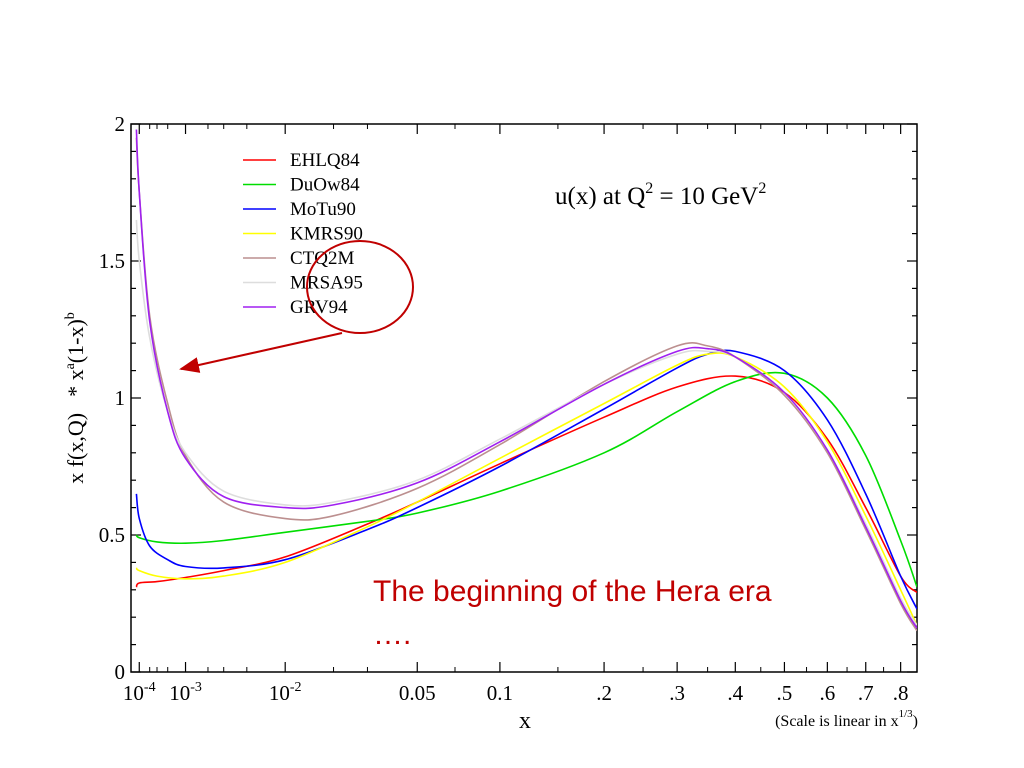 Image resolution: width=1024 pixels, height=768 pixels. Describe the element at coordinates (112, 398) in the screenshot. I see `y-tick-labels: 0 0.5 1 1.5 2` at that location.